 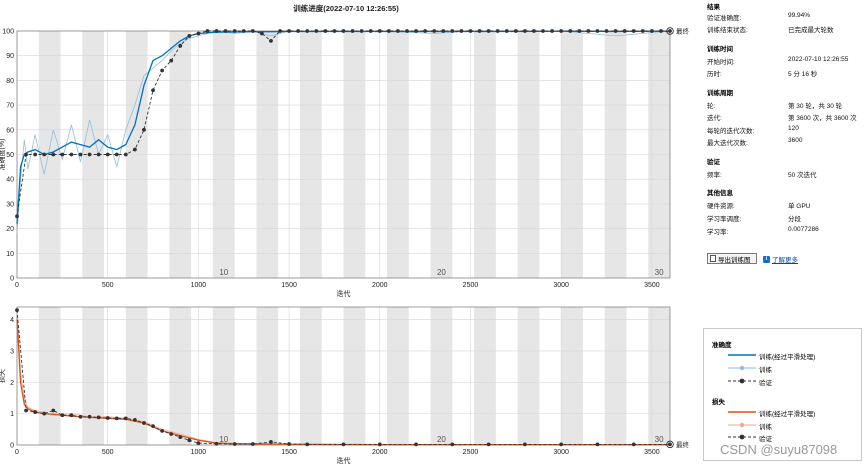 What do you see at coordinates (765, 383) in the screenshot?
I see `legend-acc-val-label: 验证` at bounding box center [765, 383].